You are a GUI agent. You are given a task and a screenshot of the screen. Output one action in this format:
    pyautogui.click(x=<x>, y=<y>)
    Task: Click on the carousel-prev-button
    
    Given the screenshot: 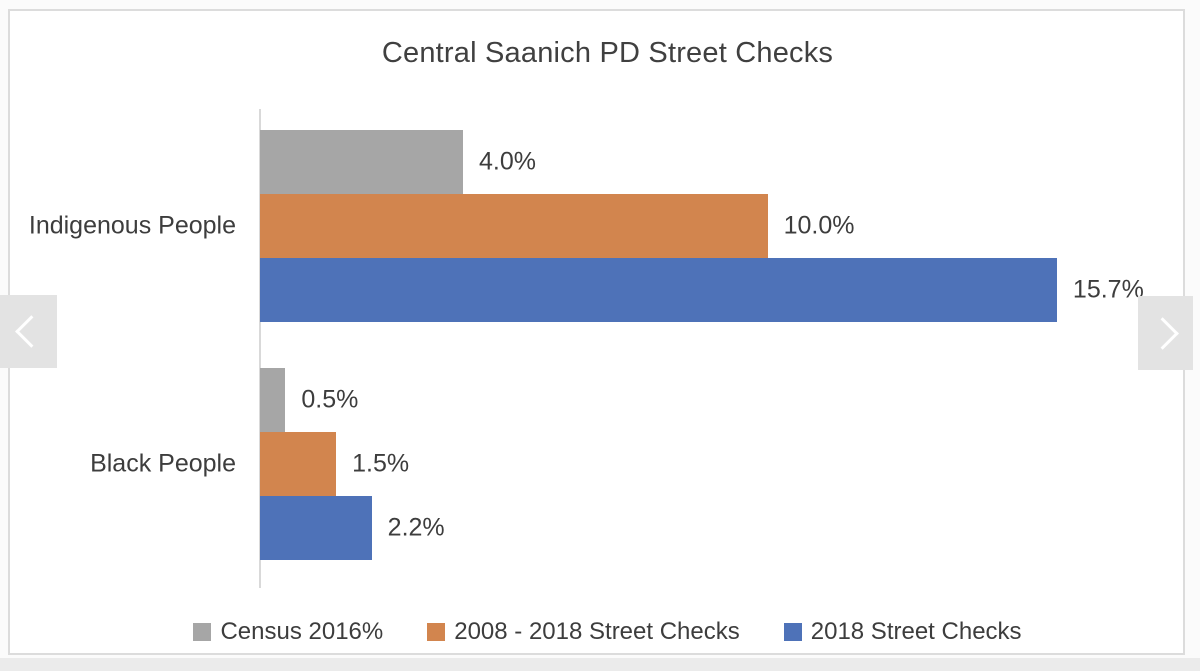 What is the action you would take?
    pyautogui.click(x=28, y=331)
    